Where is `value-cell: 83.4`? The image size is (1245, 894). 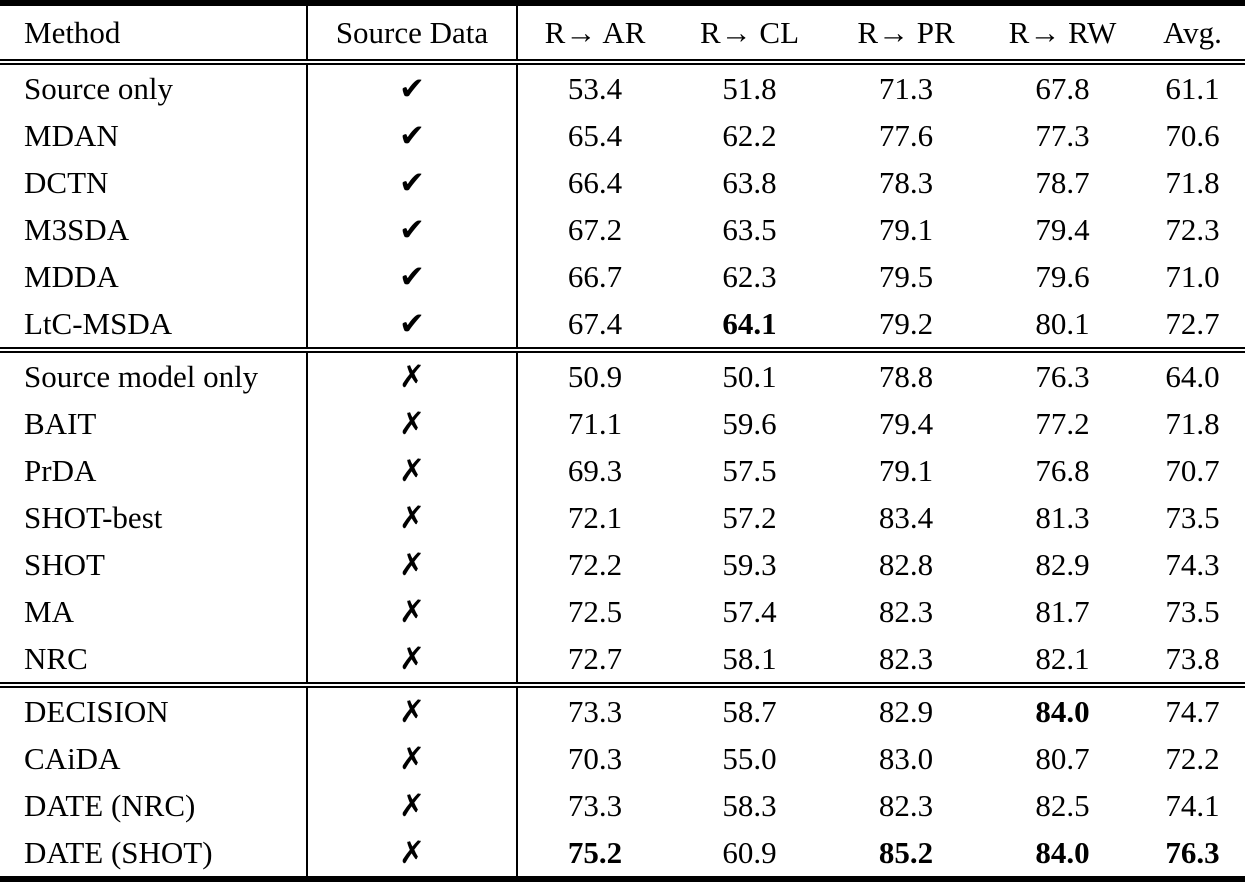 value-cell: 83.4 is located at coordinates (906, 517).